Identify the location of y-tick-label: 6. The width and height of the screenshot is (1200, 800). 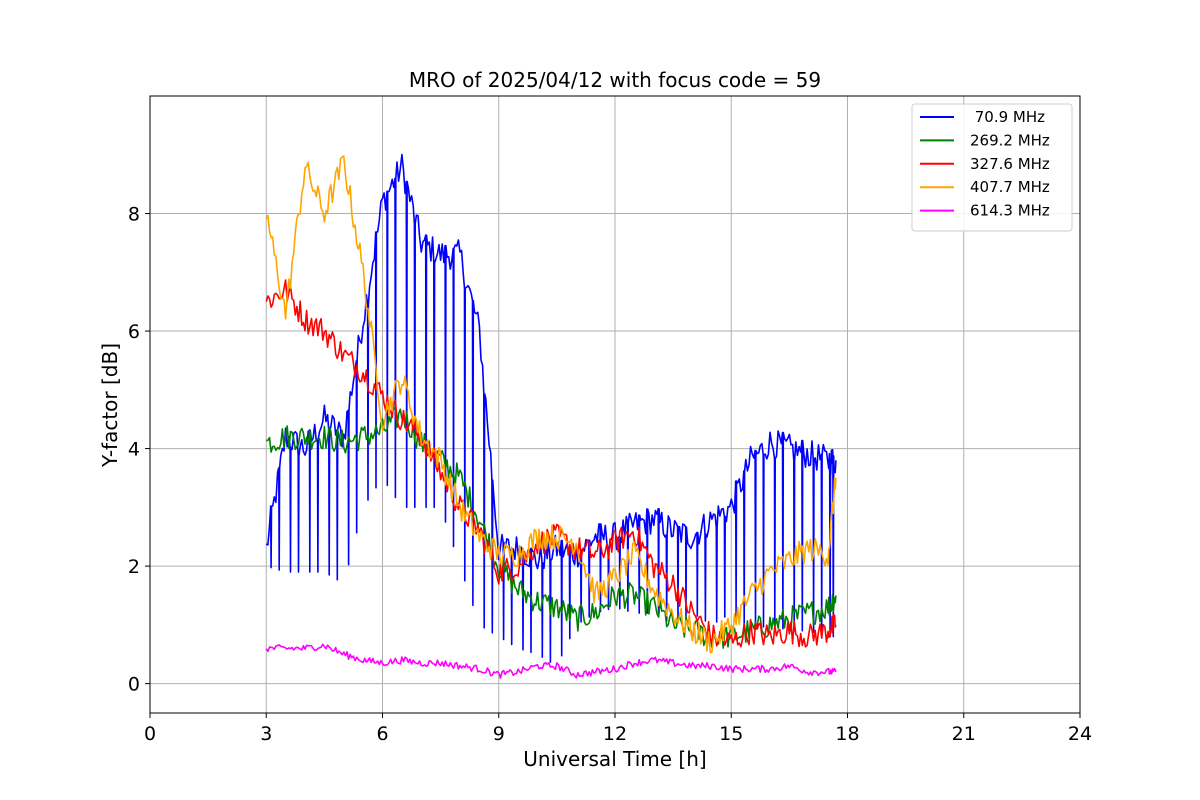
(134, 332).